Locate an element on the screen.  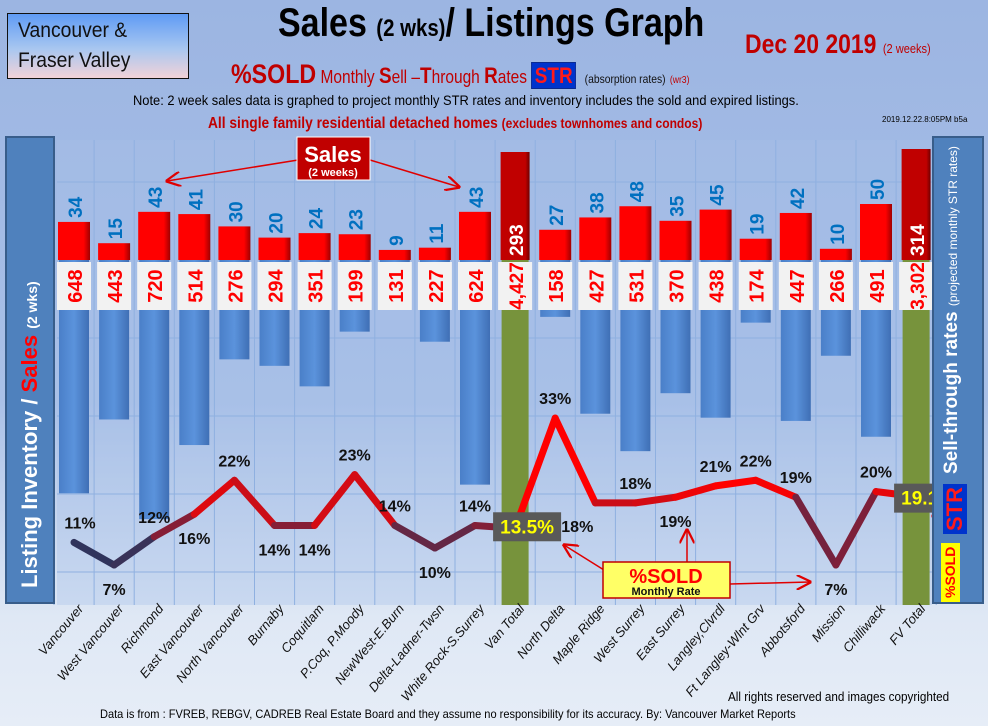
inventory-value-label: 438 is located at coordinates (718, 285).